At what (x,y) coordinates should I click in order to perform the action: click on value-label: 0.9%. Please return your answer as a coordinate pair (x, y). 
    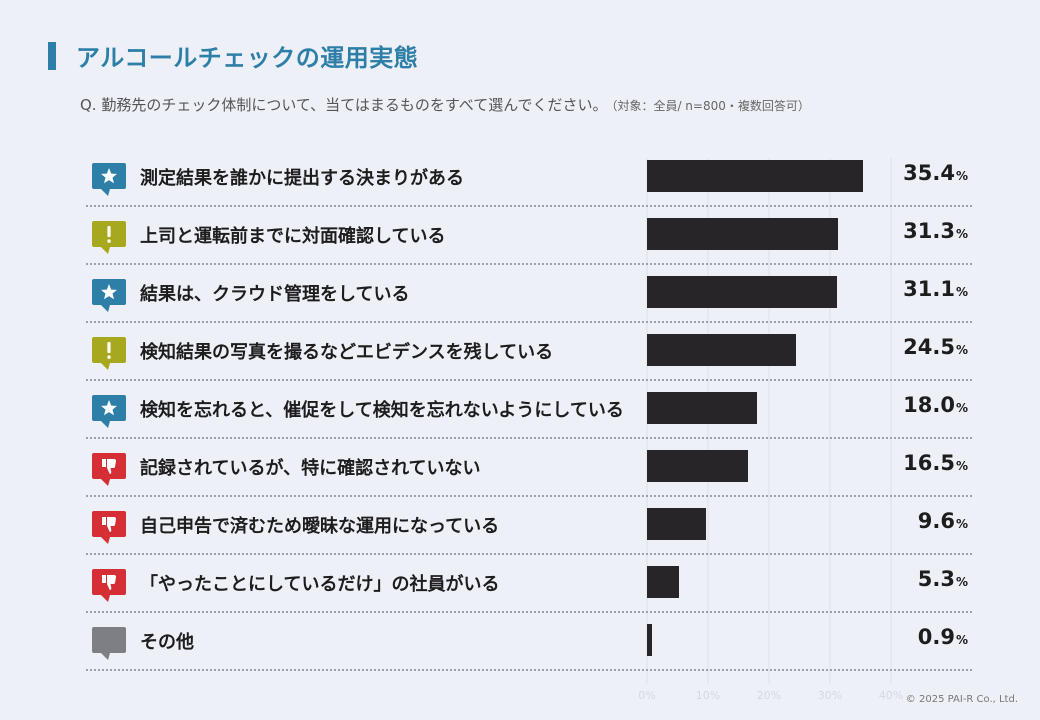
    Looking at the image, I should click on (943, 637).